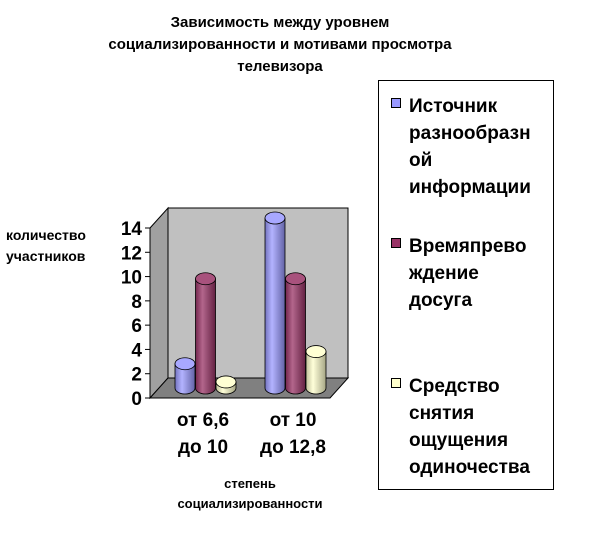 The width and height of the screenshot is (592, 537). I want to click on legend-label: Времяпрево ждение досуга, so click(468, 273).